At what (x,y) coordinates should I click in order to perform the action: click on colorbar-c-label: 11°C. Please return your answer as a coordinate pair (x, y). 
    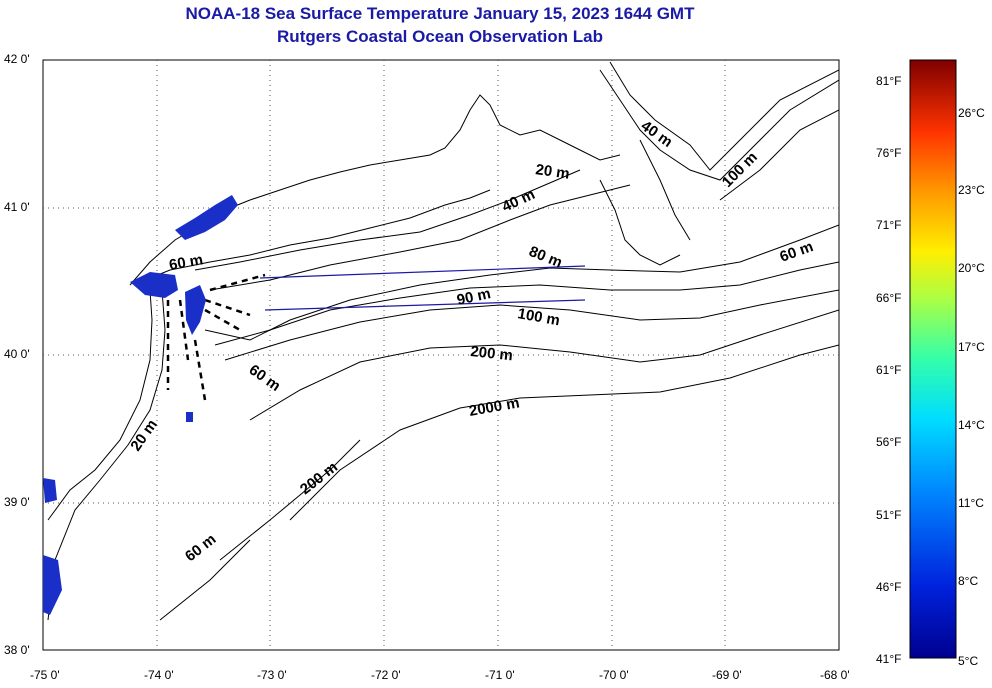
    Looking at the image, I should click on (971, 503).